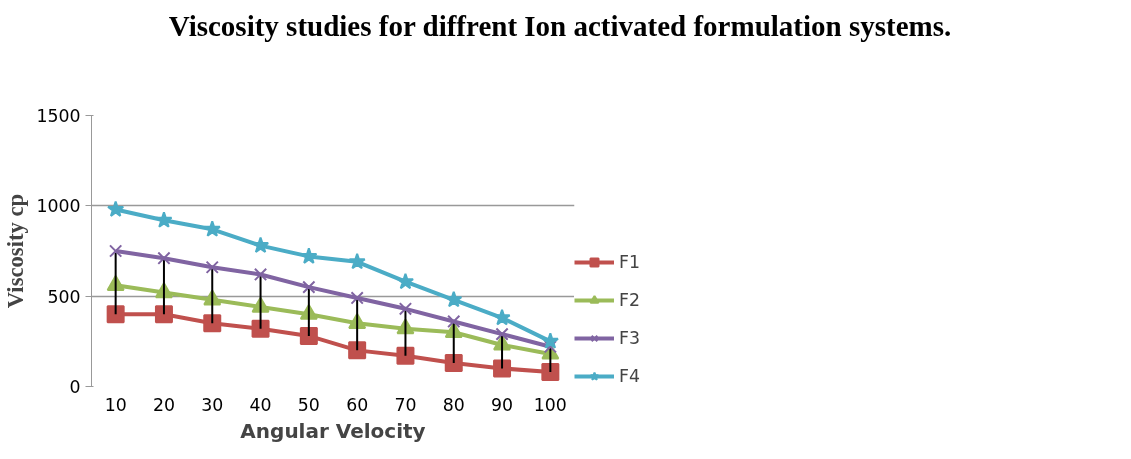 The width and height of the screenshot is (1131, 459). I want to click on chart-title: Viscosity studies for diffrent Ion activated formulation systems., so click(560, 26).